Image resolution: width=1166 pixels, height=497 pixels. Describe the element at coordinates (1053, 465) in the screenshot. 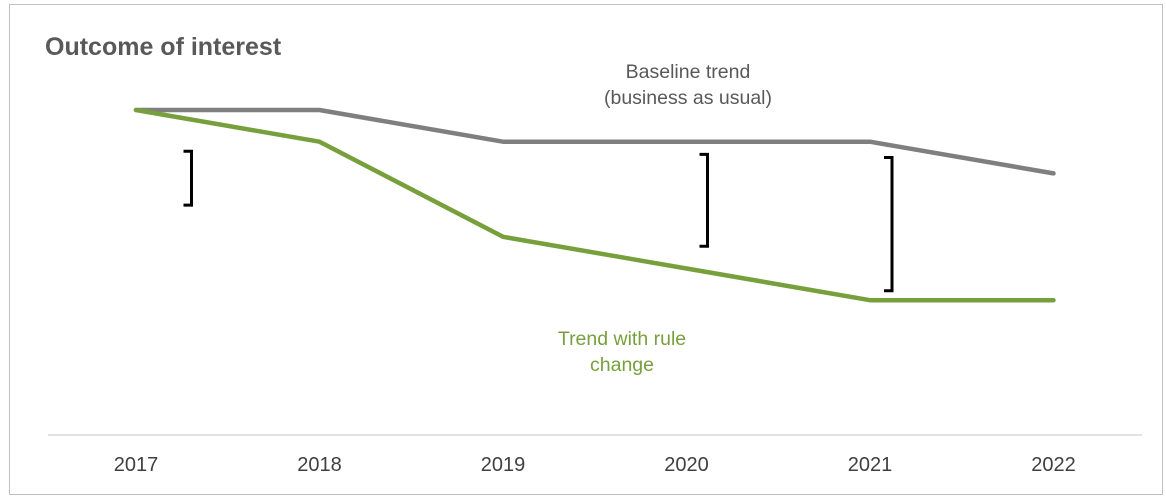

I see `x-tick-label-2022: 2022` at that location.